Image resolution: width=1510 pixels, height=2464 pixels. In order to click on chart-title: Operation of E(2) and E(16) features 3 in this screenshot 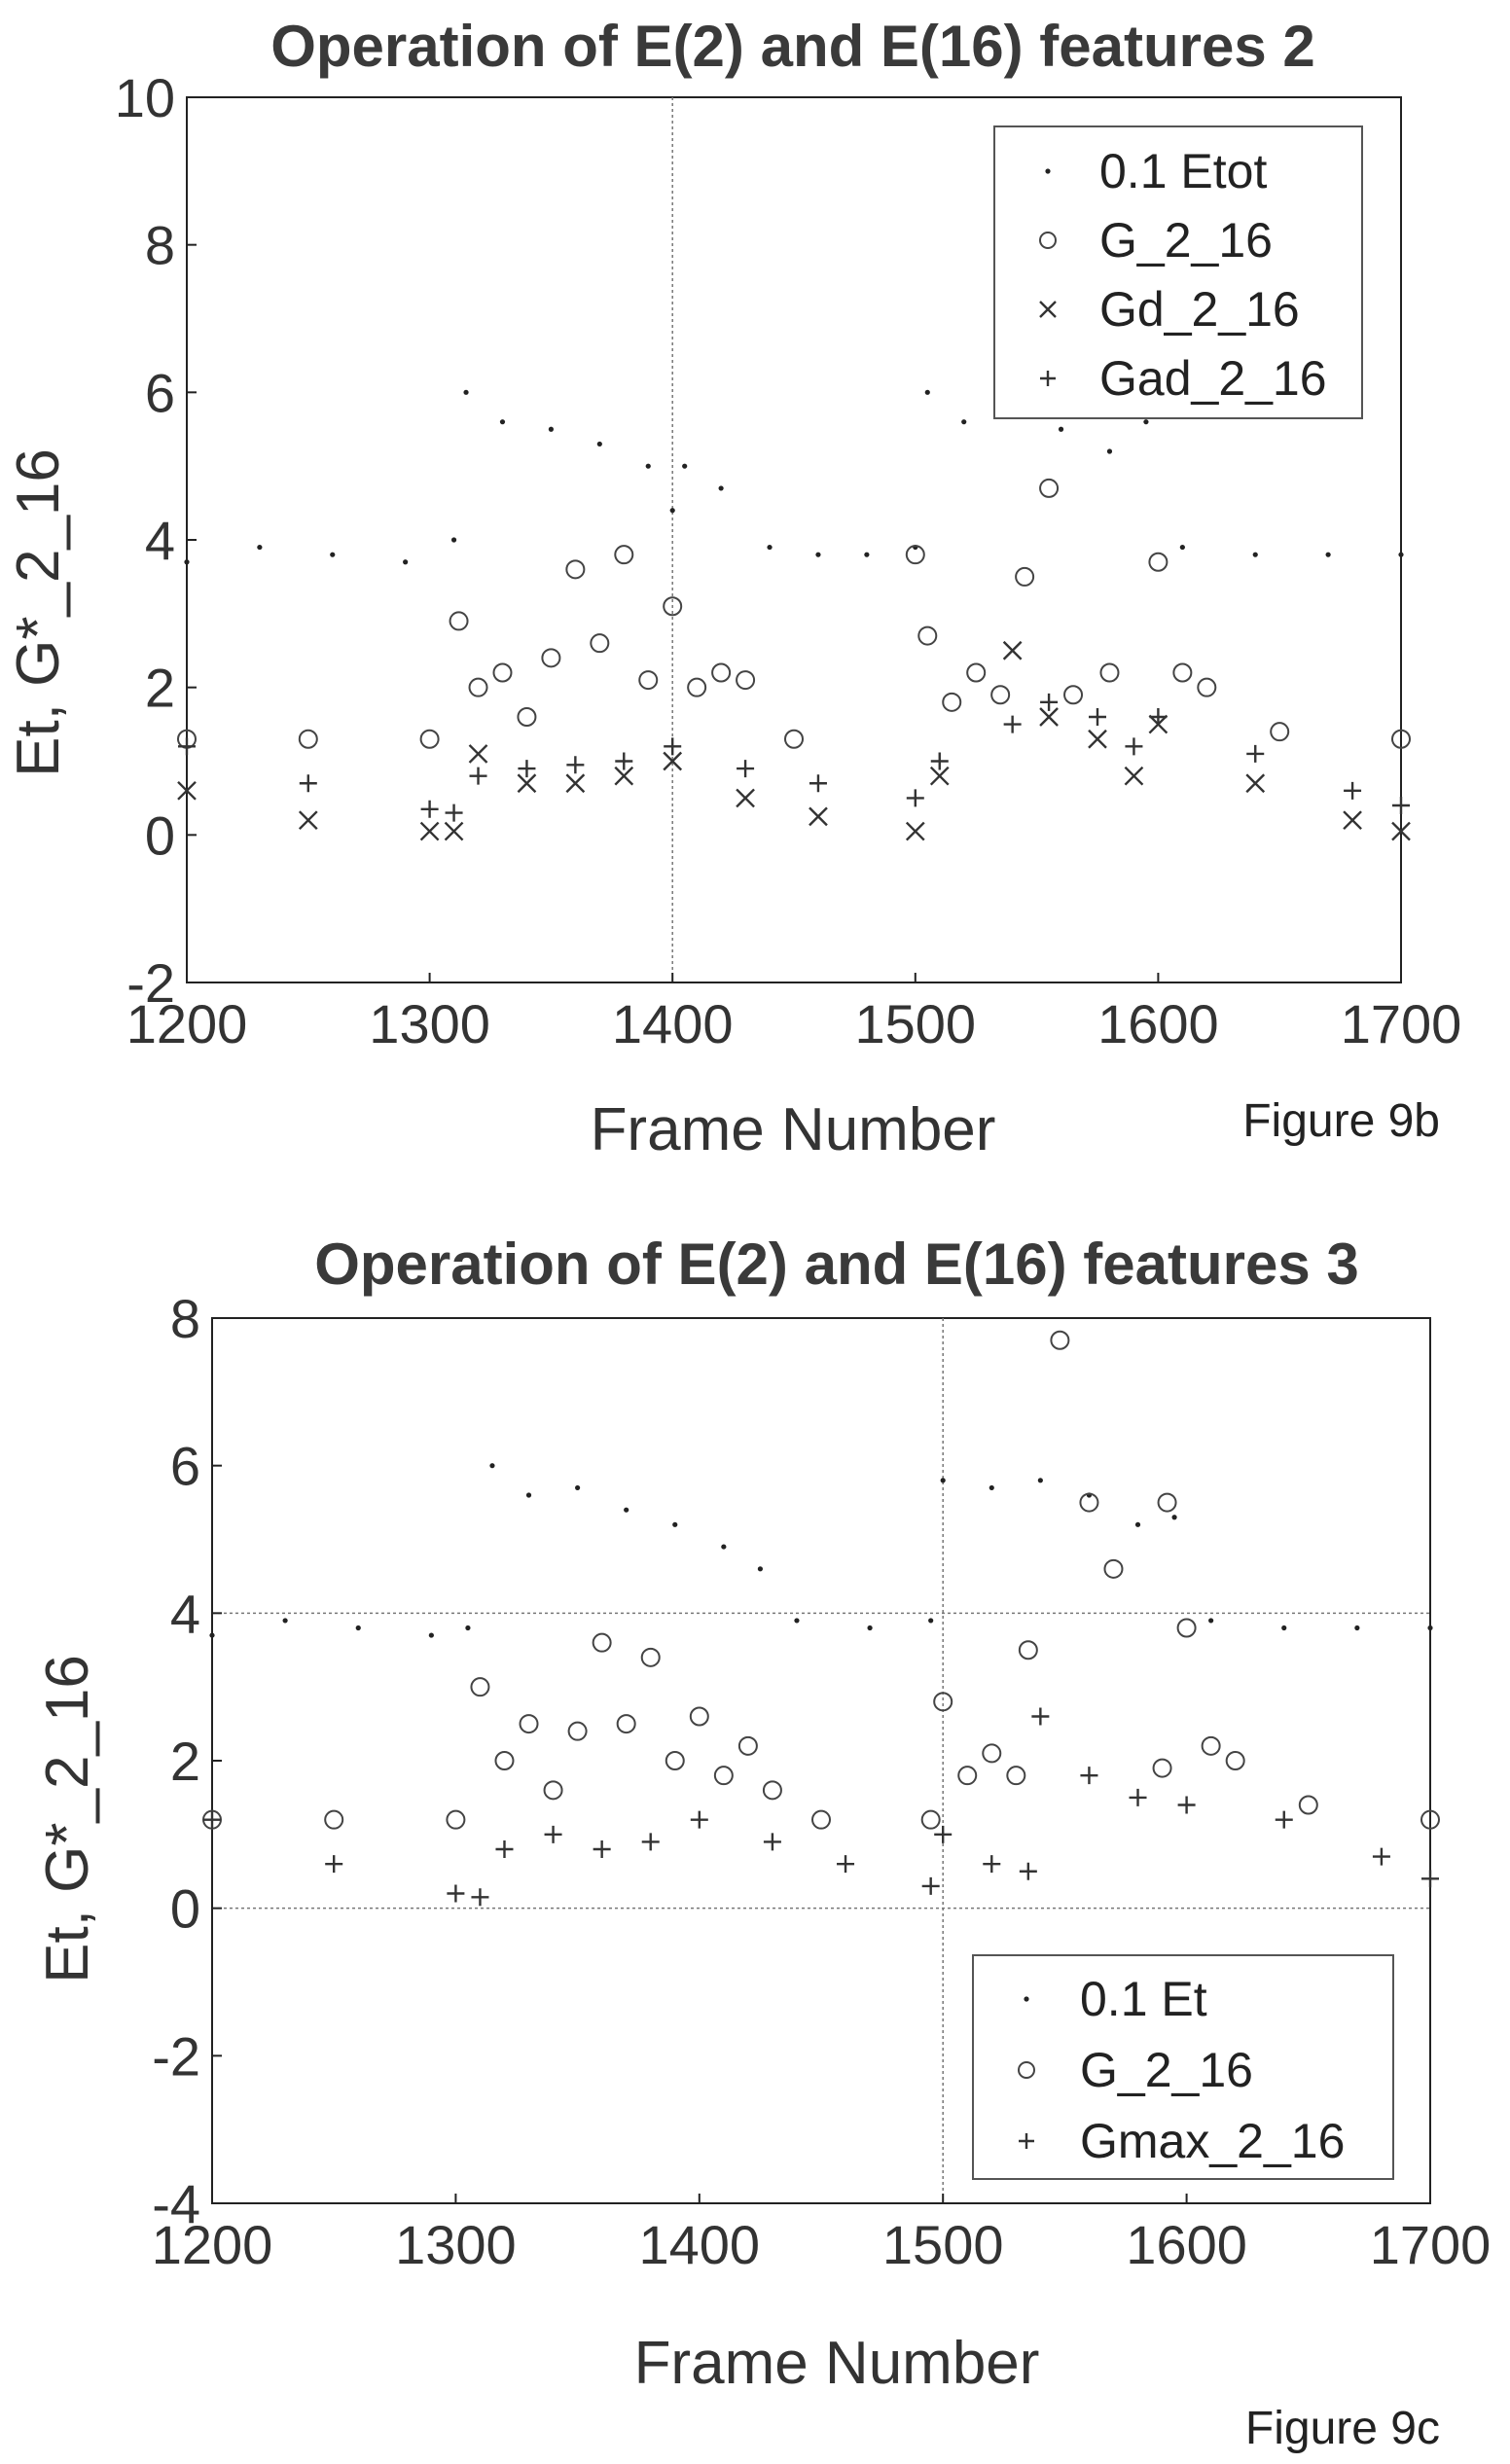, I will do `click(836, 1264)`.